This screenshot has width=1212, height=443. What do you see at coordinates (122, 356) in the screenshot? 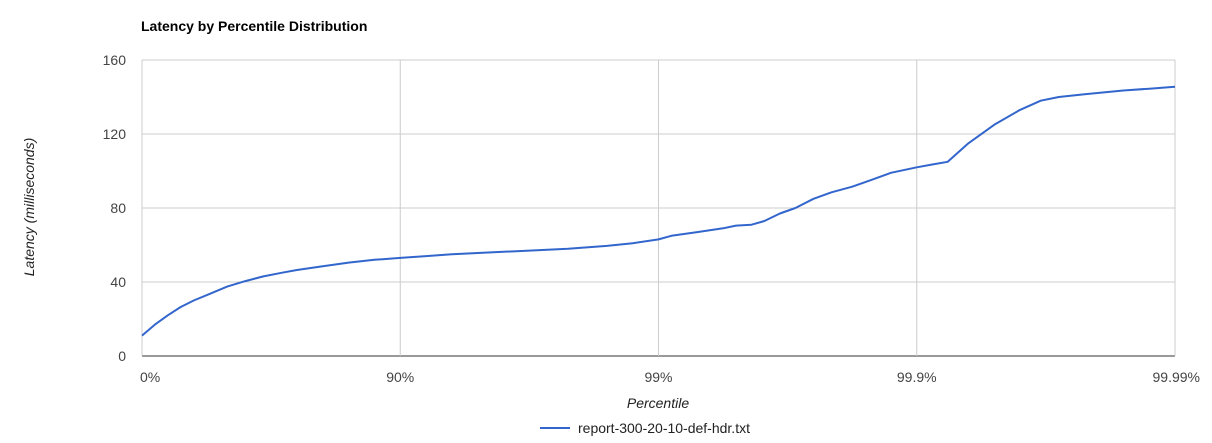
I see `y-tick-label: 0` at bounding box center [122, 356].